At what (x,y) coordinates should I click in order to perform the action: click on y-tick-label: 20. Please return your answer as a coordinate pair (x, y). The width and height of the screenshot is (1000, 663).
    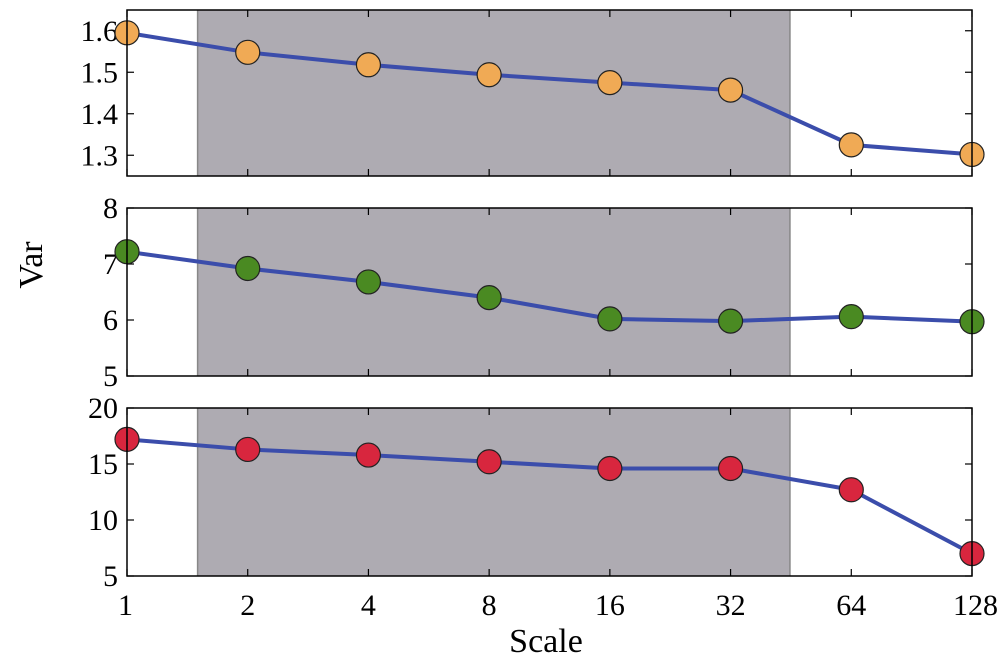
    Looking at the image, I should click on (103, 408).